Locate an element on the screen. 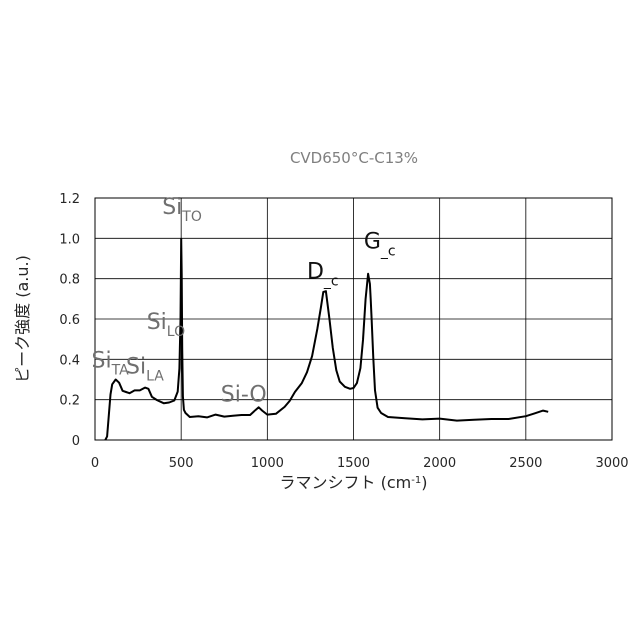  y-tick-label: 1.0 is located at coordinates (69, 239).